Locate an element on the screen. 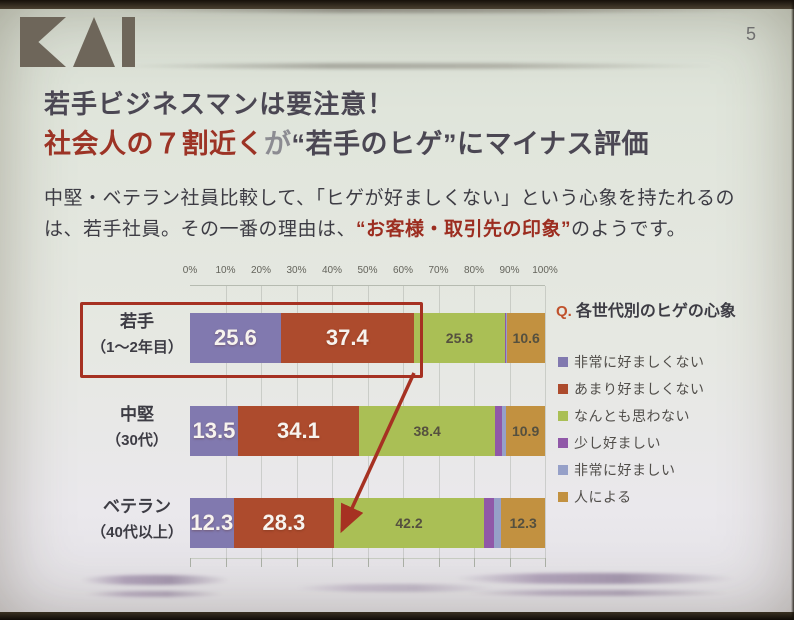 The image size is (794, 620). photo-edge-bottom is located at coordinates (397, 616).